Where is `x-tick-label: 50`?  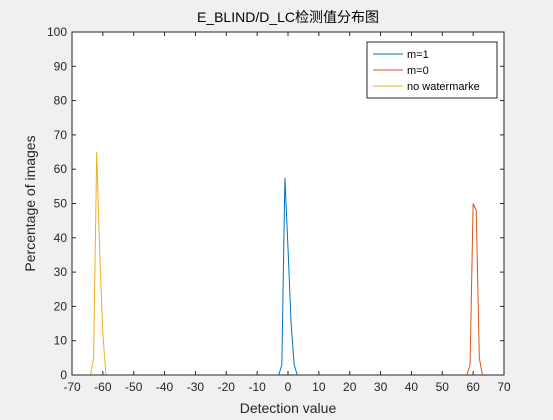 x-tick-label: 50 is located at coordinates (443, 387).